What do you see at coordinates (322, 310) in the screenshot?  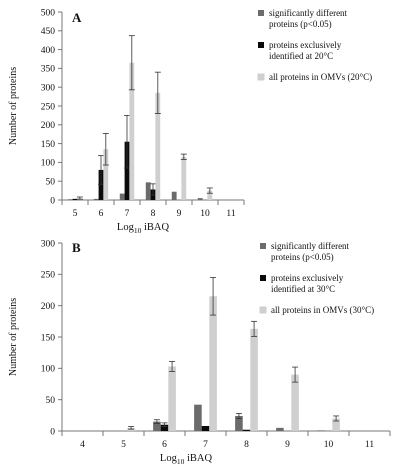 I see `legend-label: all proteins in OMVs (30°C)` at bounding box center [322, 310].